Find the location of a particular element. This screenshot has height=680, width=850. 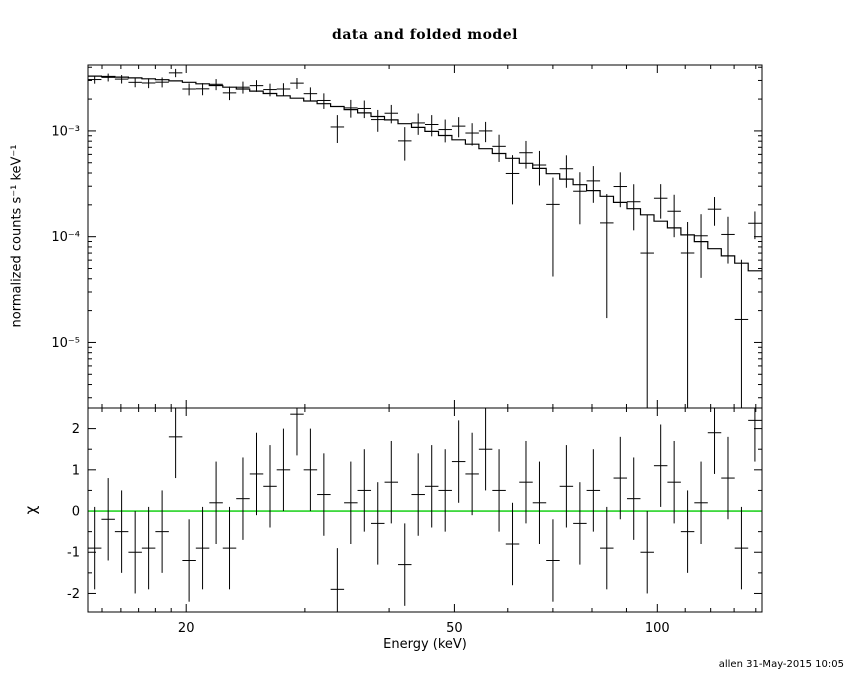

x-tick-label: 20 is located at coordinates (186, 628).